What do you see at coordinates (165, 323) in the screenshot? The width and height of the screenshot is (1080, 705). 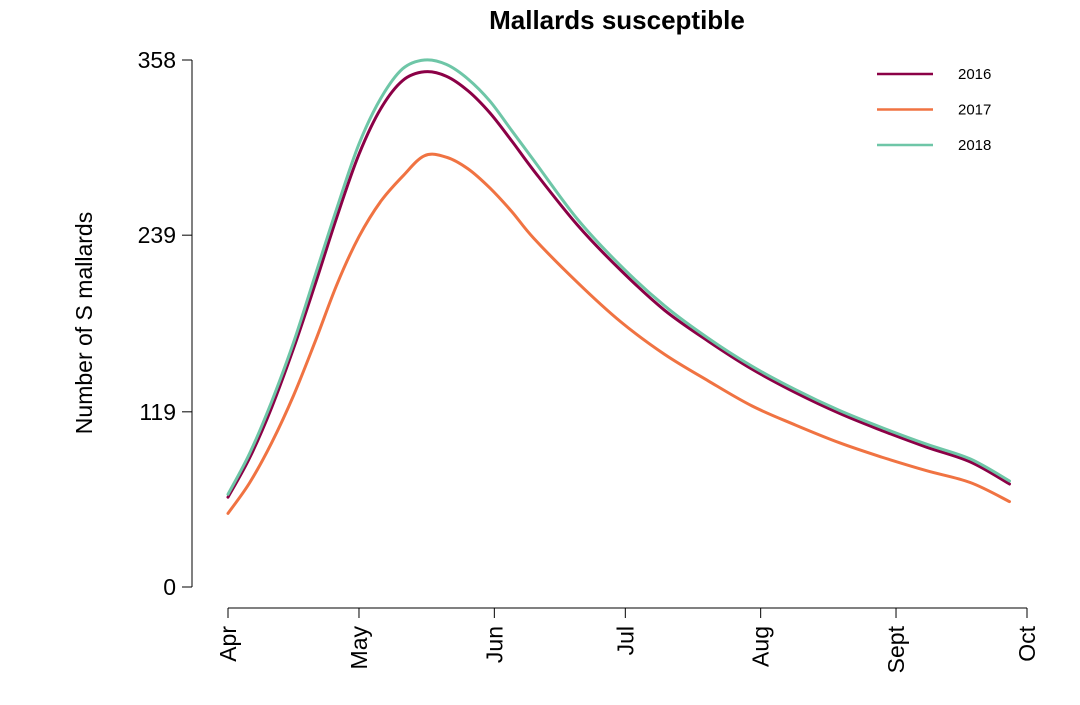 I see `y-axis: 0 119 239 358` at bounding box center [165, 323].